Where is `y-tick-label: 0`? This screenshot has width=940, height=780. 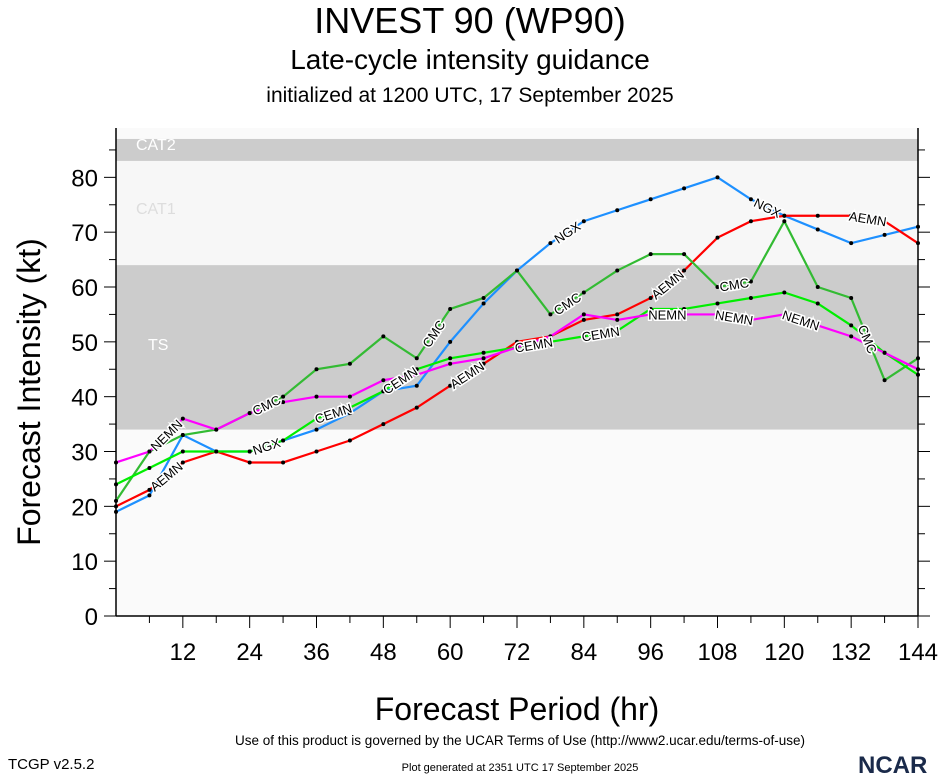 y-tick-label: 0 is located at coordinates (91, 617).